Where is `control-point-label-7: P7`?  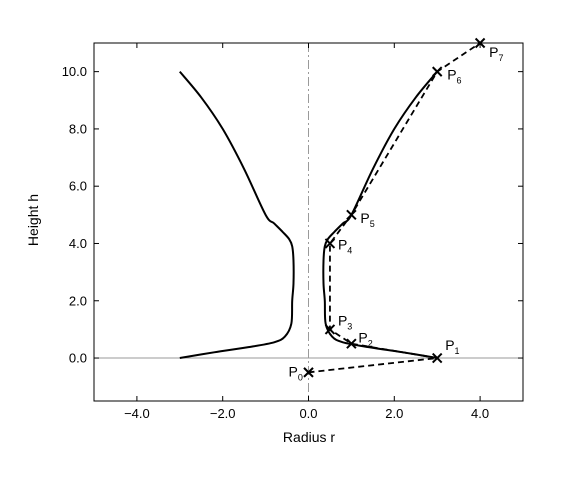 control-point-label-7: P7 is located at coordinates (496, 53).